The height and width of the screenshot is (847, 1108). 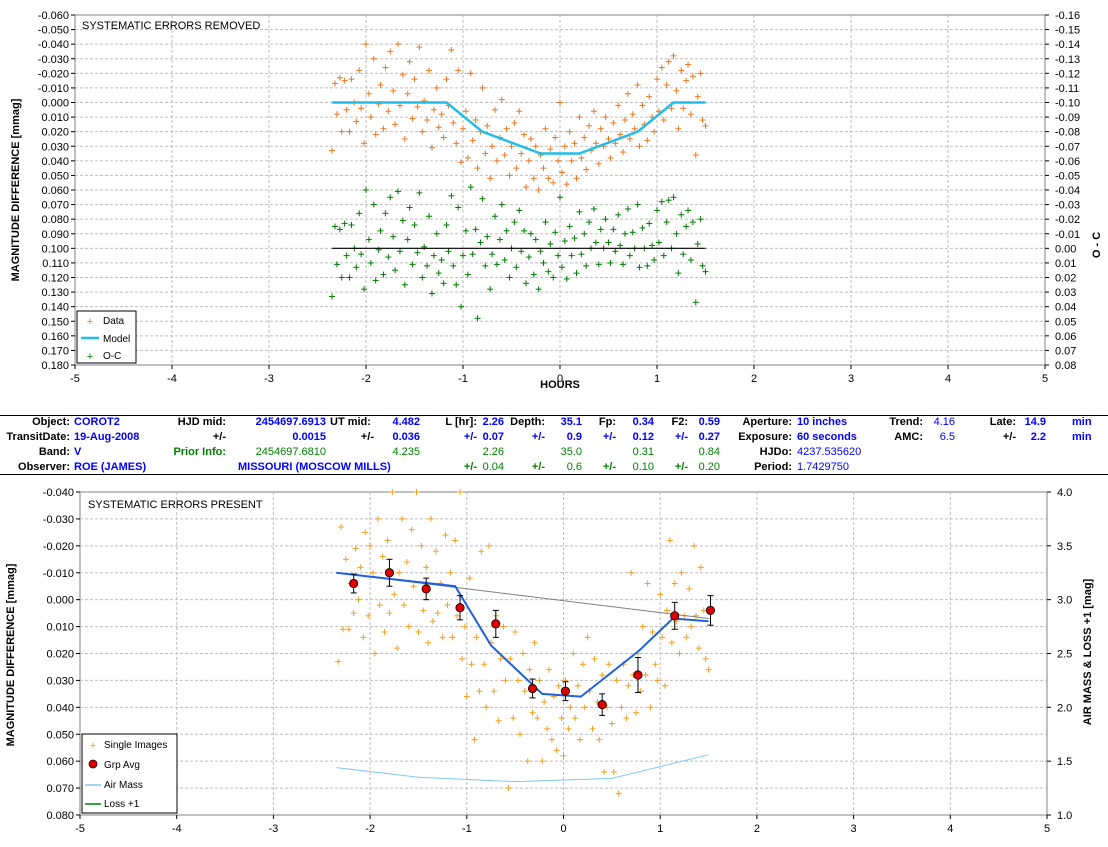 I want to click on ut-mid-label: UT mid:, so click(x=350, y=422).